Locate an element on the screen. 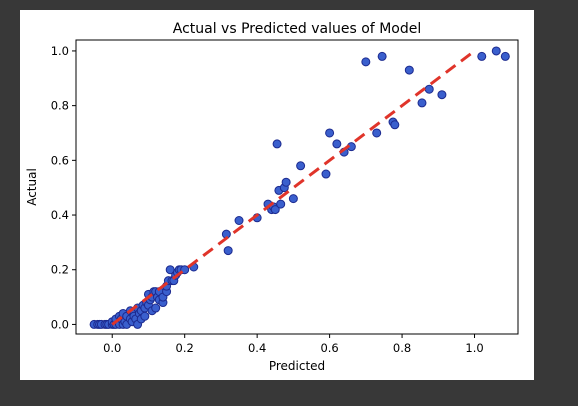  y-tick-label: 1.0 is located at coordinates (60, 51).